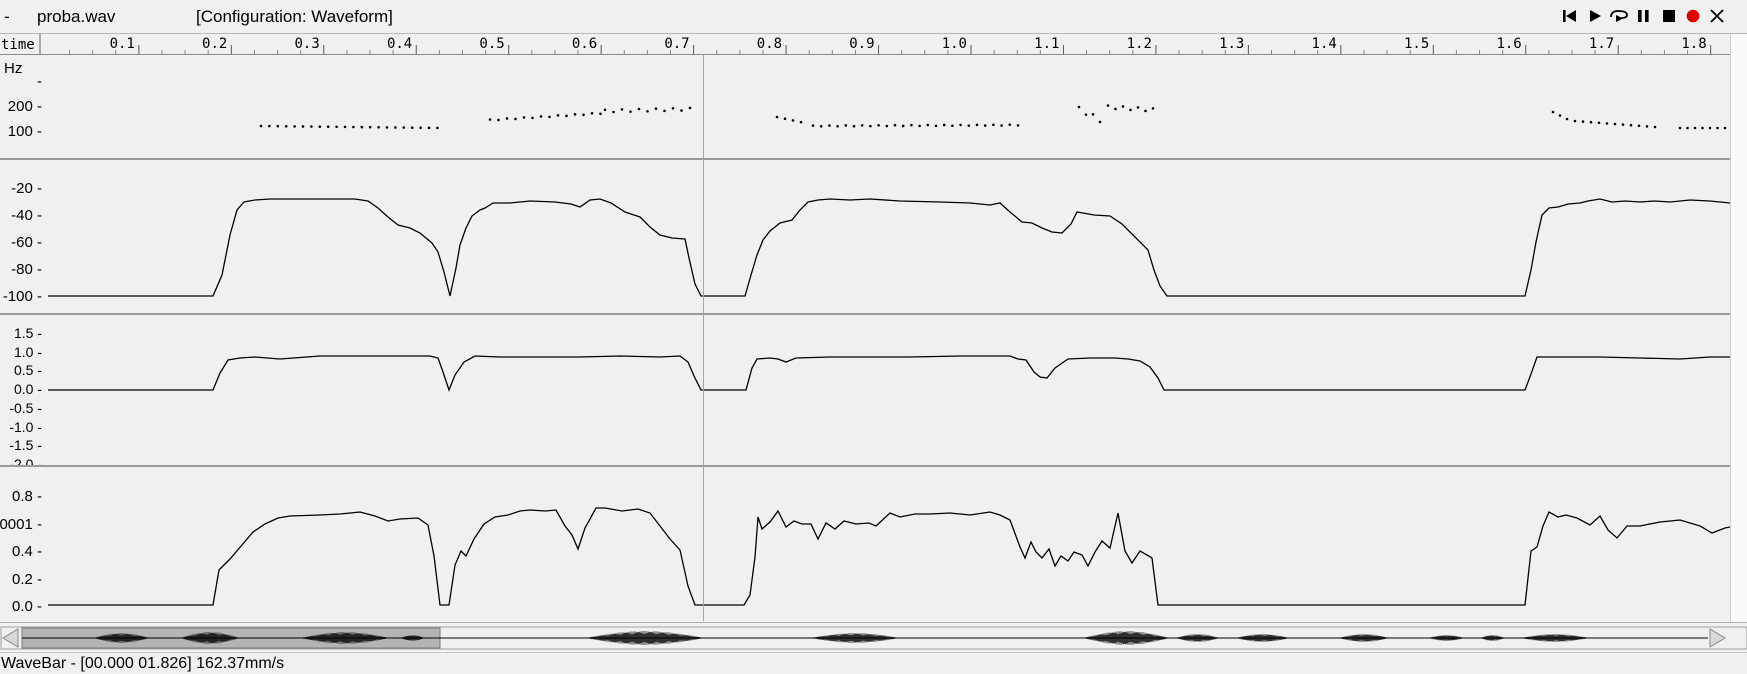 The image size is (1747, 674). I want to click on ruler-tick-label: 0.9, so click(861, 44).